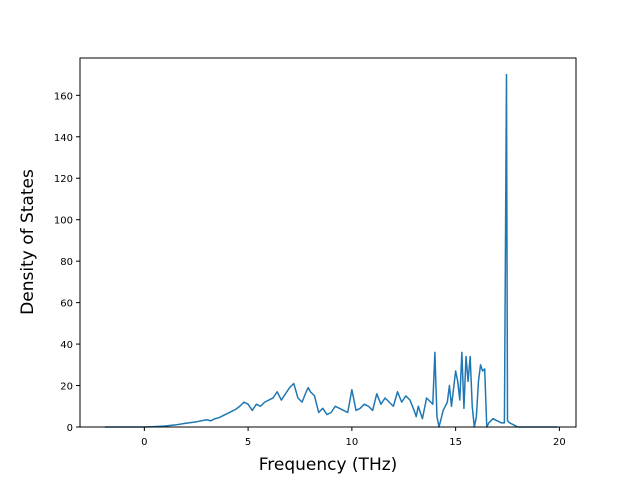 The width and height of the screenshot is (640, 480). I want to click on x-axis-label: Frequency (THz), so click(328, 465).